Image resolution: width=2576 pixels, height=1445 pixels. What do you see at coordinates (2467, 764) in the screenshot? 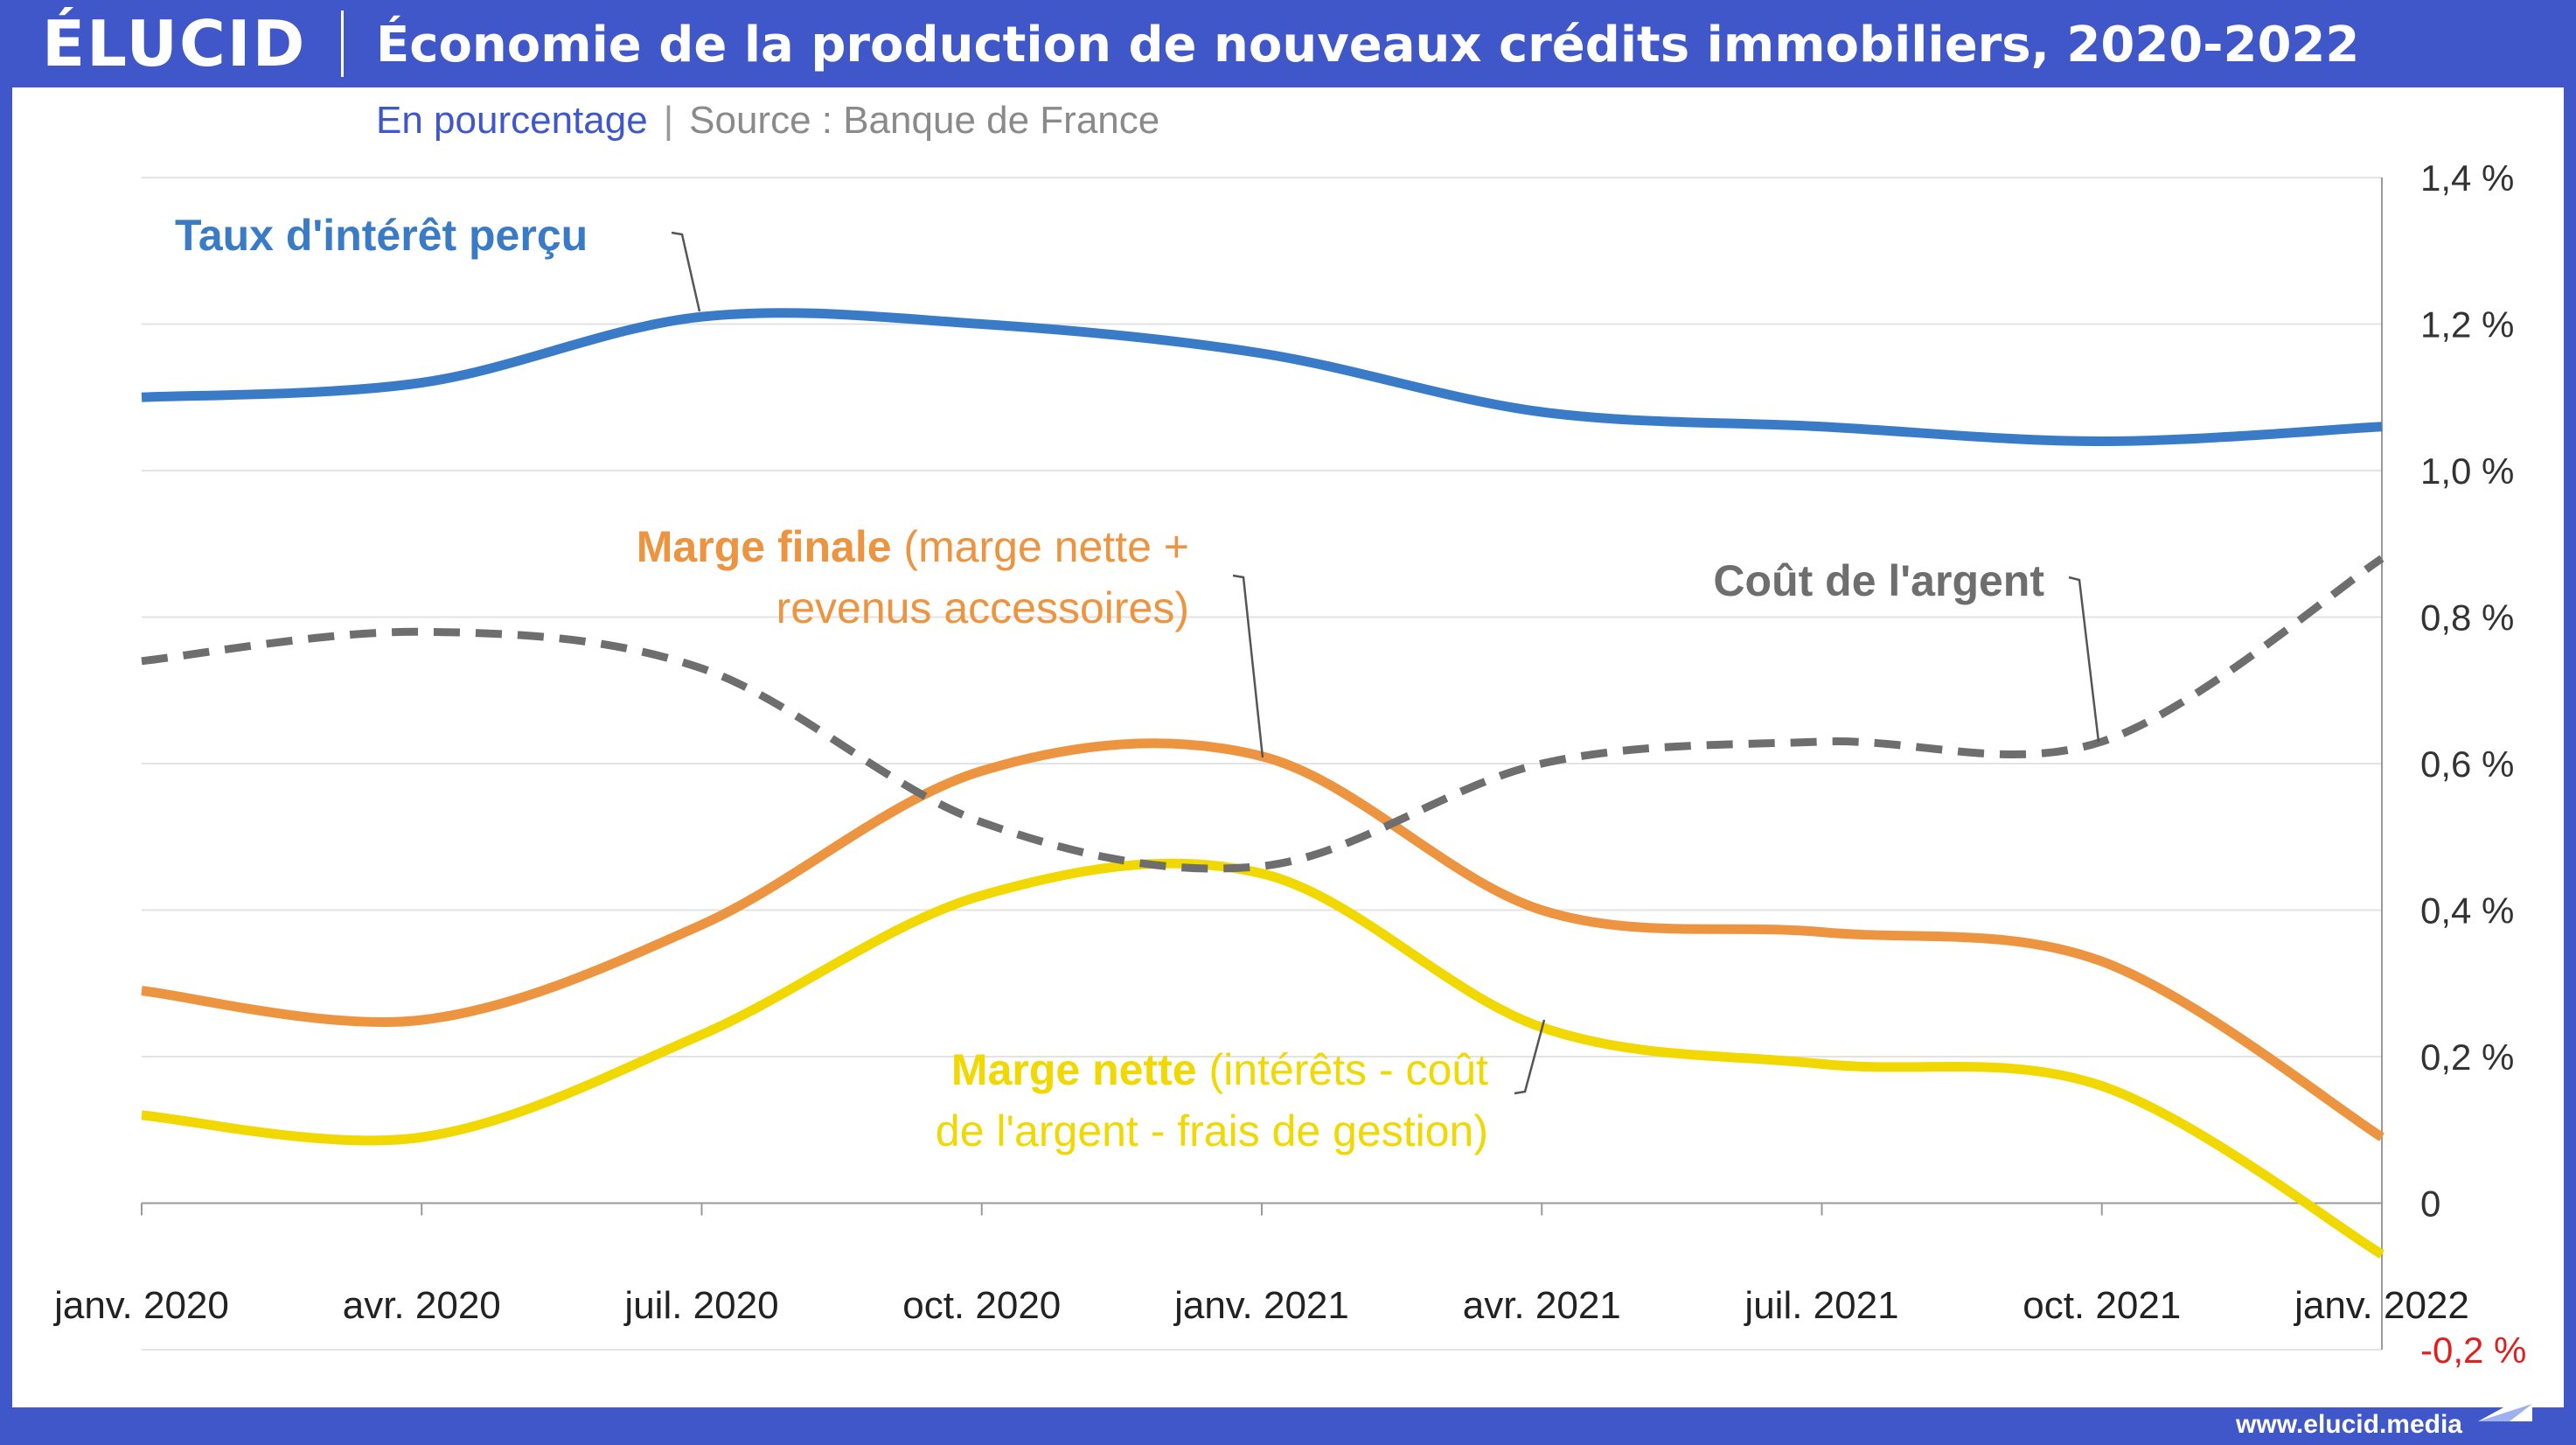
I see `y-tick-label: 0,6 %` at bounding box center [2467, 764].